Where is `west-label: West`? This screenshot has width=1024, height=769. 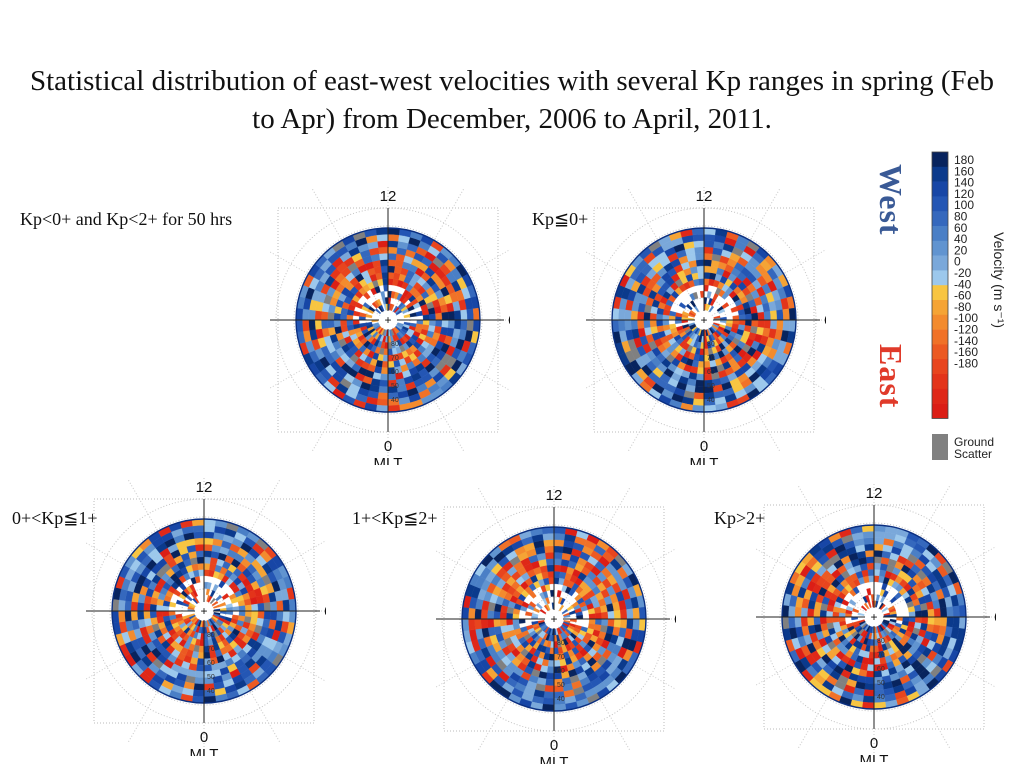 west-label: West is located at coordinates (891, 200).